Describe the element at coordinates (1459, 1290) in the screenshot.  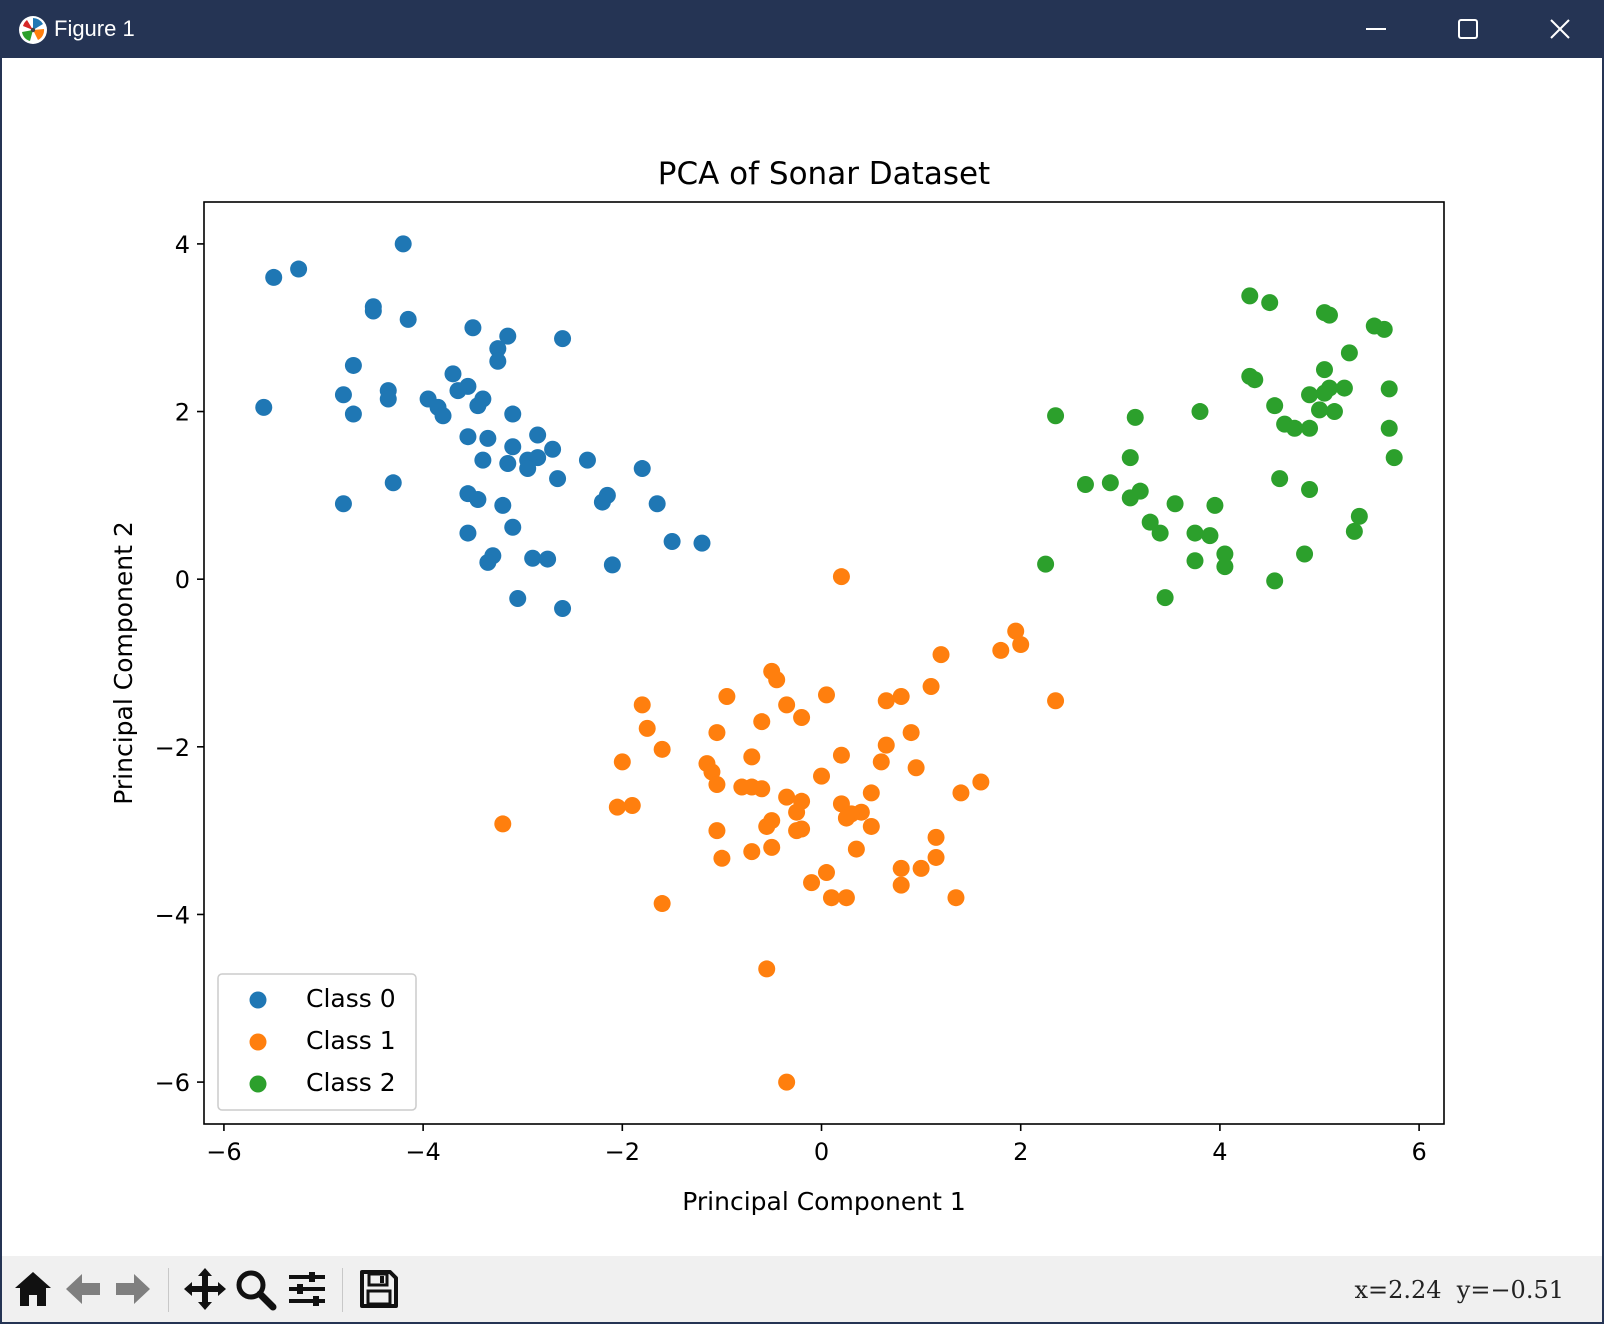
I see `cursor-coordinates: x=2.24 y=−0.51` at that location.